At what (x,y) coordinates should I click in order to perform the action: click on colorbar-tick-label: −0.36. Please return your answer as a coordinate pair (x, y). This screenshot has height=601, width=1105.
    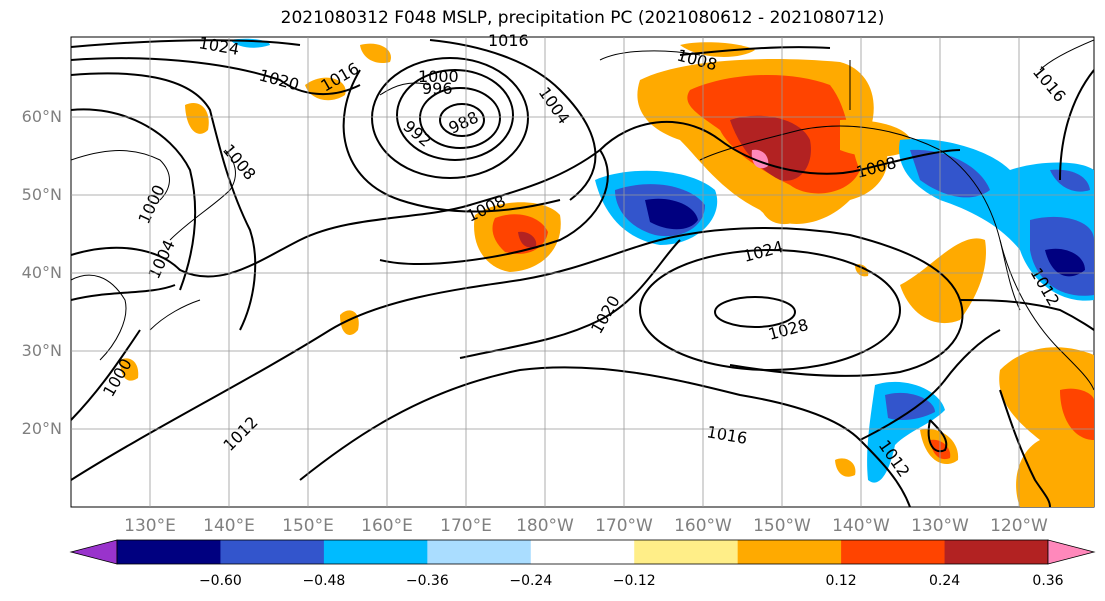
    Looking at the image, I should click on (427, 581).